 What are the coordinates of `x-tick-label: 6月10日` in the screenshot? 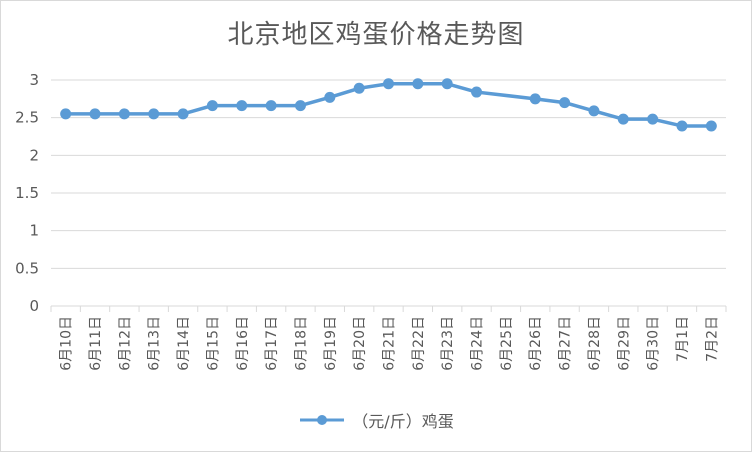 It's located at (67, 343).